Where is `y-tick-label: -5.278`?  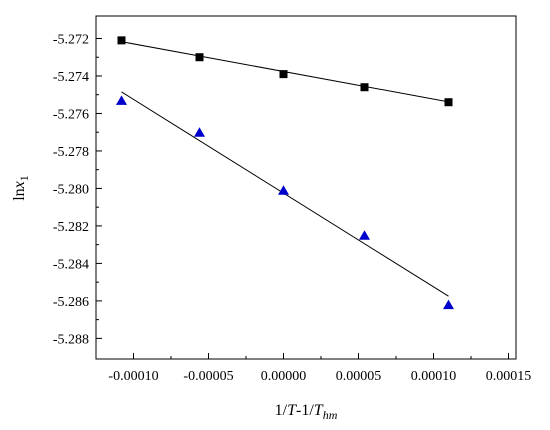
y-tick-label: -5.278 is located at coordinates (71, 152).